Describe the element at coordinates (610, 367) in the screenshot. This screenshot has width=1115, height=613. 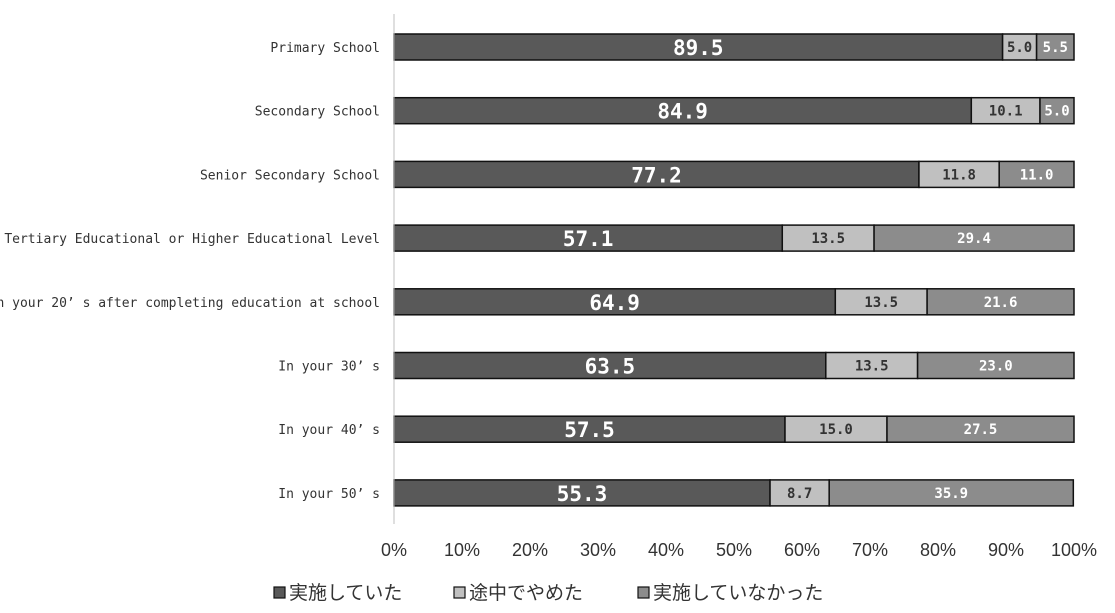
I see `data-label: 63.5` at that location.